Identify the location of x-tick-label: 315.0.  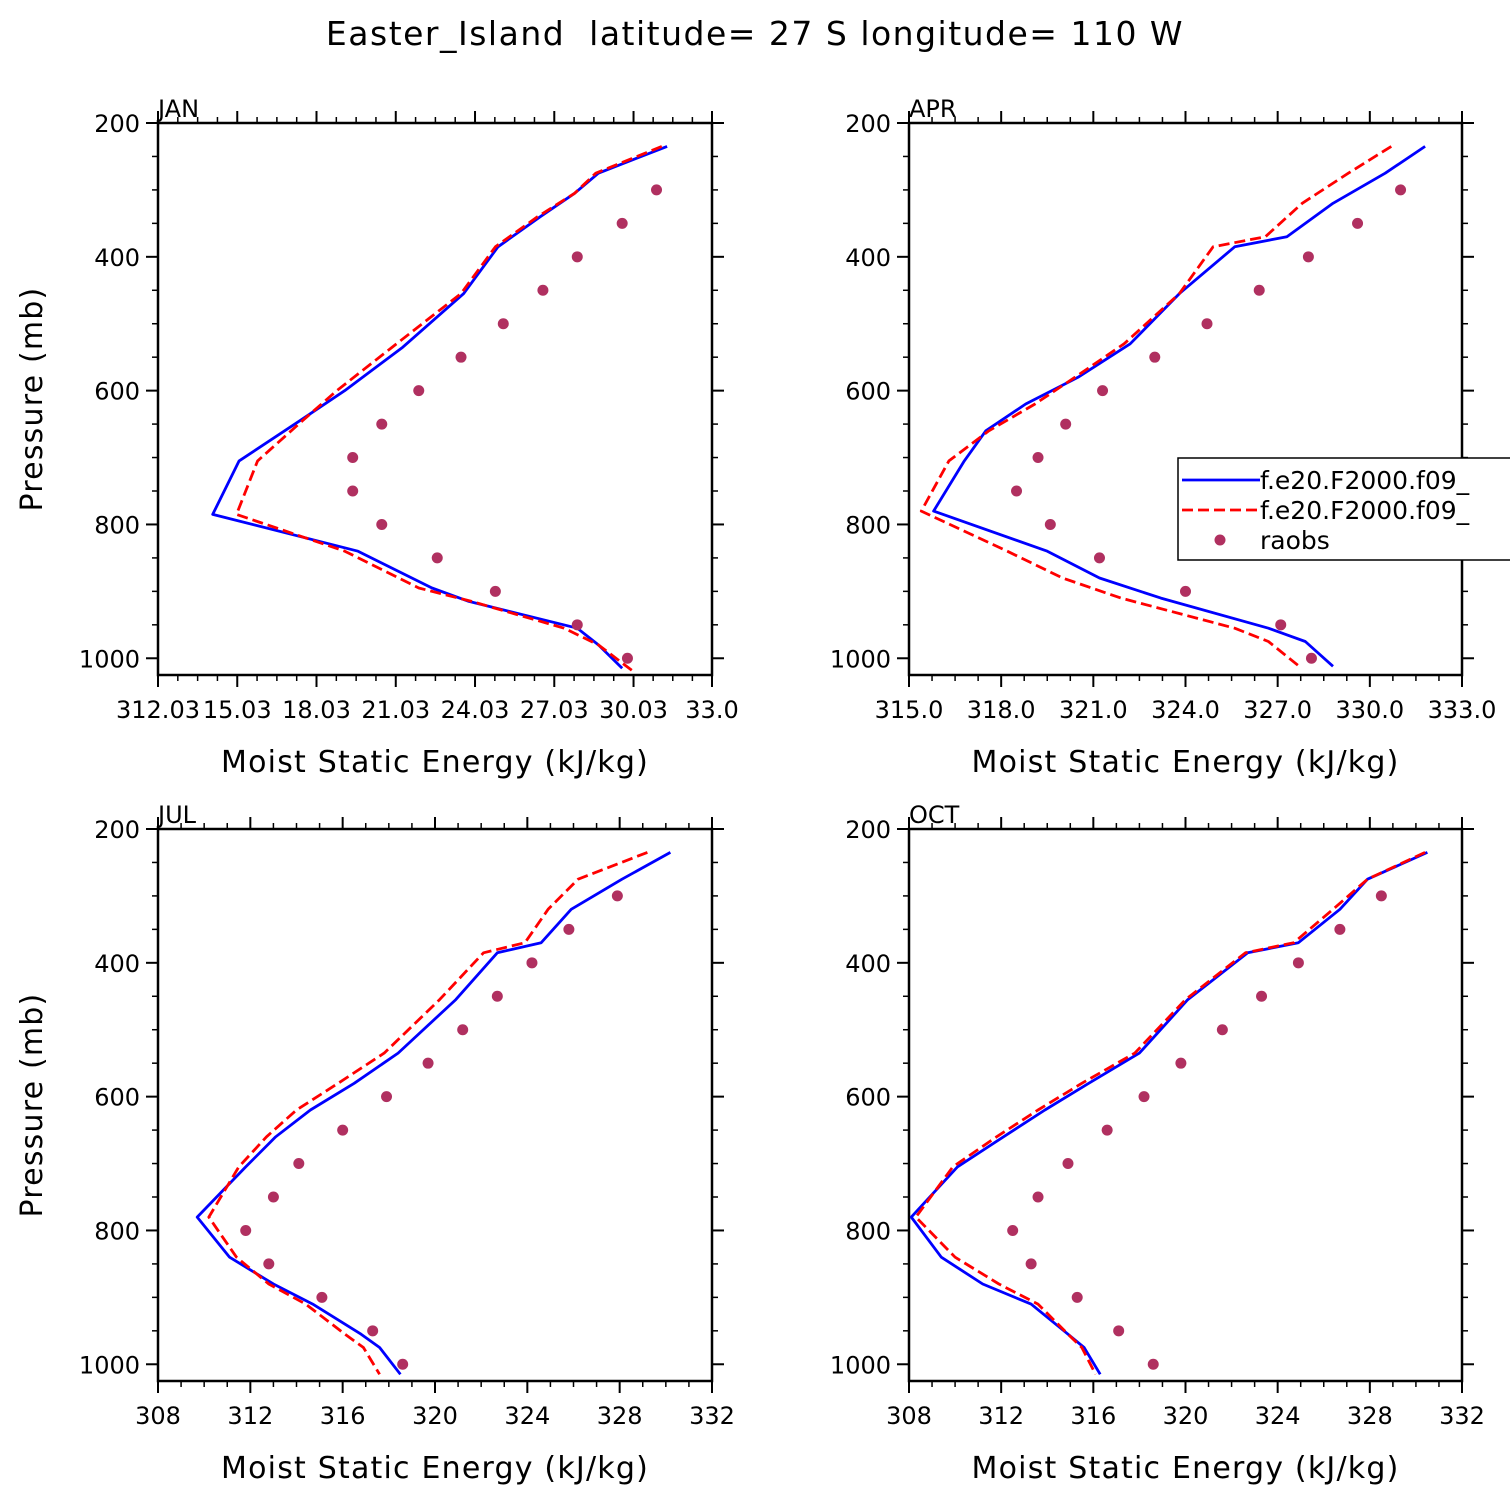
(909, 710).